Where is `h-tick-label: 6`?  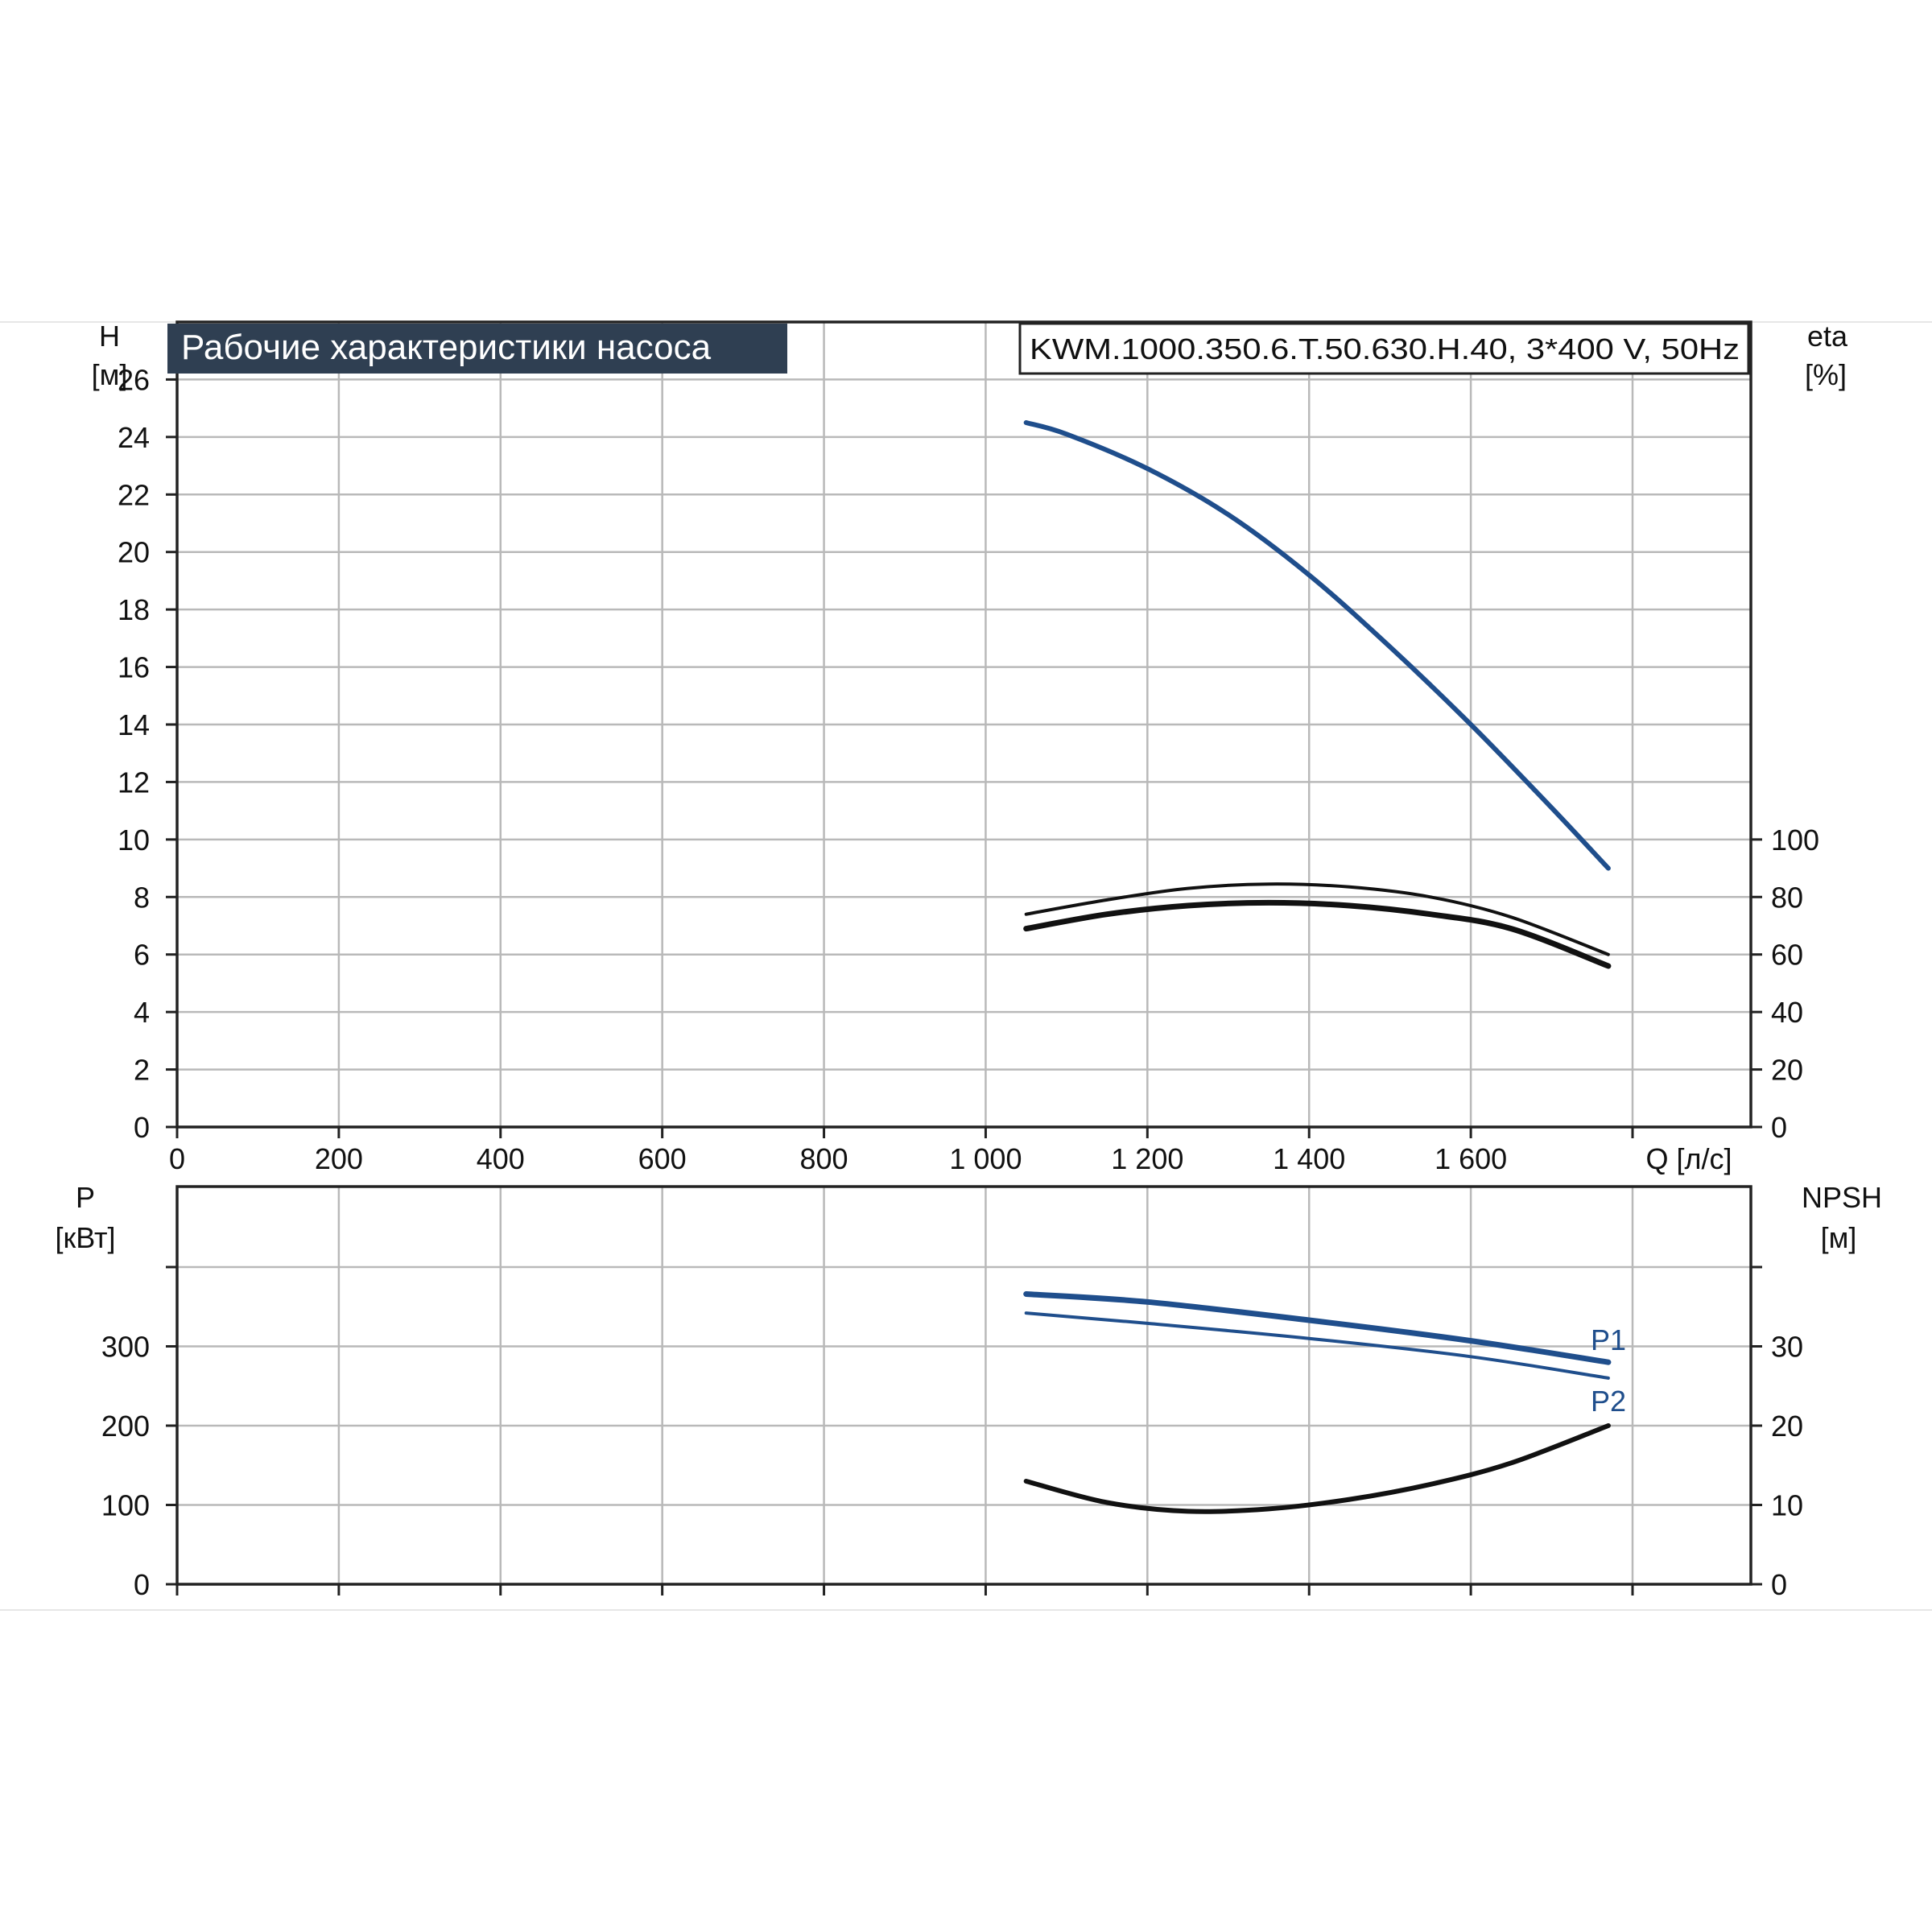 h-tick-label: 6 is located at coordinates (142, 955).